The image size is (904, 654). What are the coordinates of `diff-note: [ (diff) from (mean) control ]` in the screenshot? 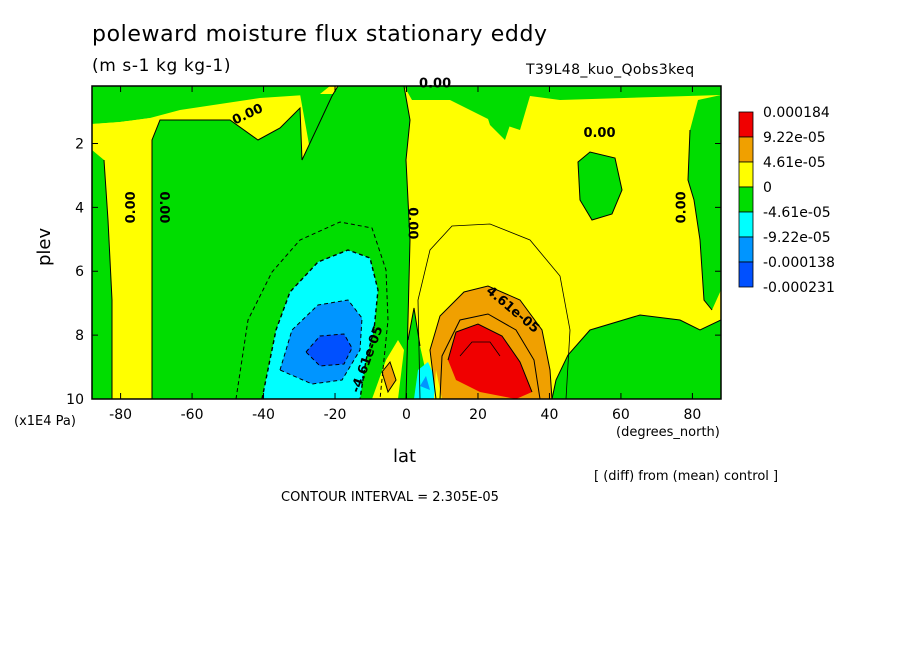 It's located at (686, 476).